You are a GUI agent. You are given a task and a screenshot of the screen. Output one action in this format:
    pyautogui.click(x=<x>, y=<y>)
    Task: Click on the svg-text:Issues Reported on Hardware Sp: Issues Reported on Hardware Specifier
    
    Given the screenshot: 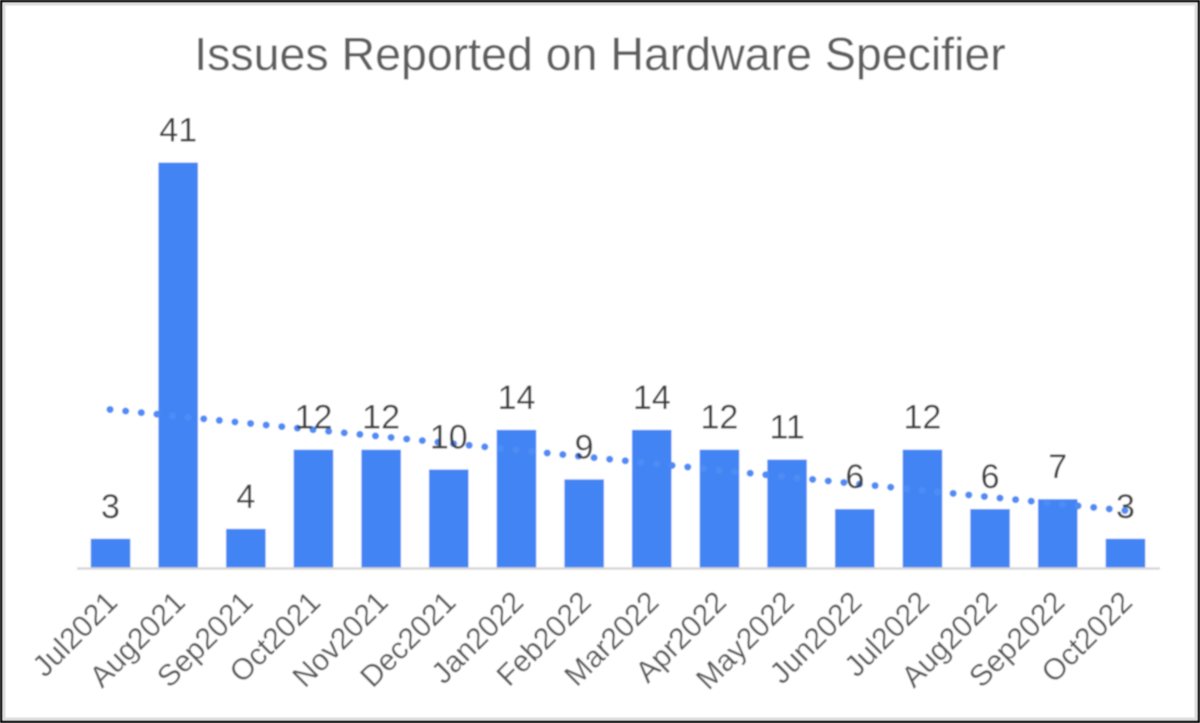 What is the action you would take?
    pyautogui.click(x=600, y=54)
    